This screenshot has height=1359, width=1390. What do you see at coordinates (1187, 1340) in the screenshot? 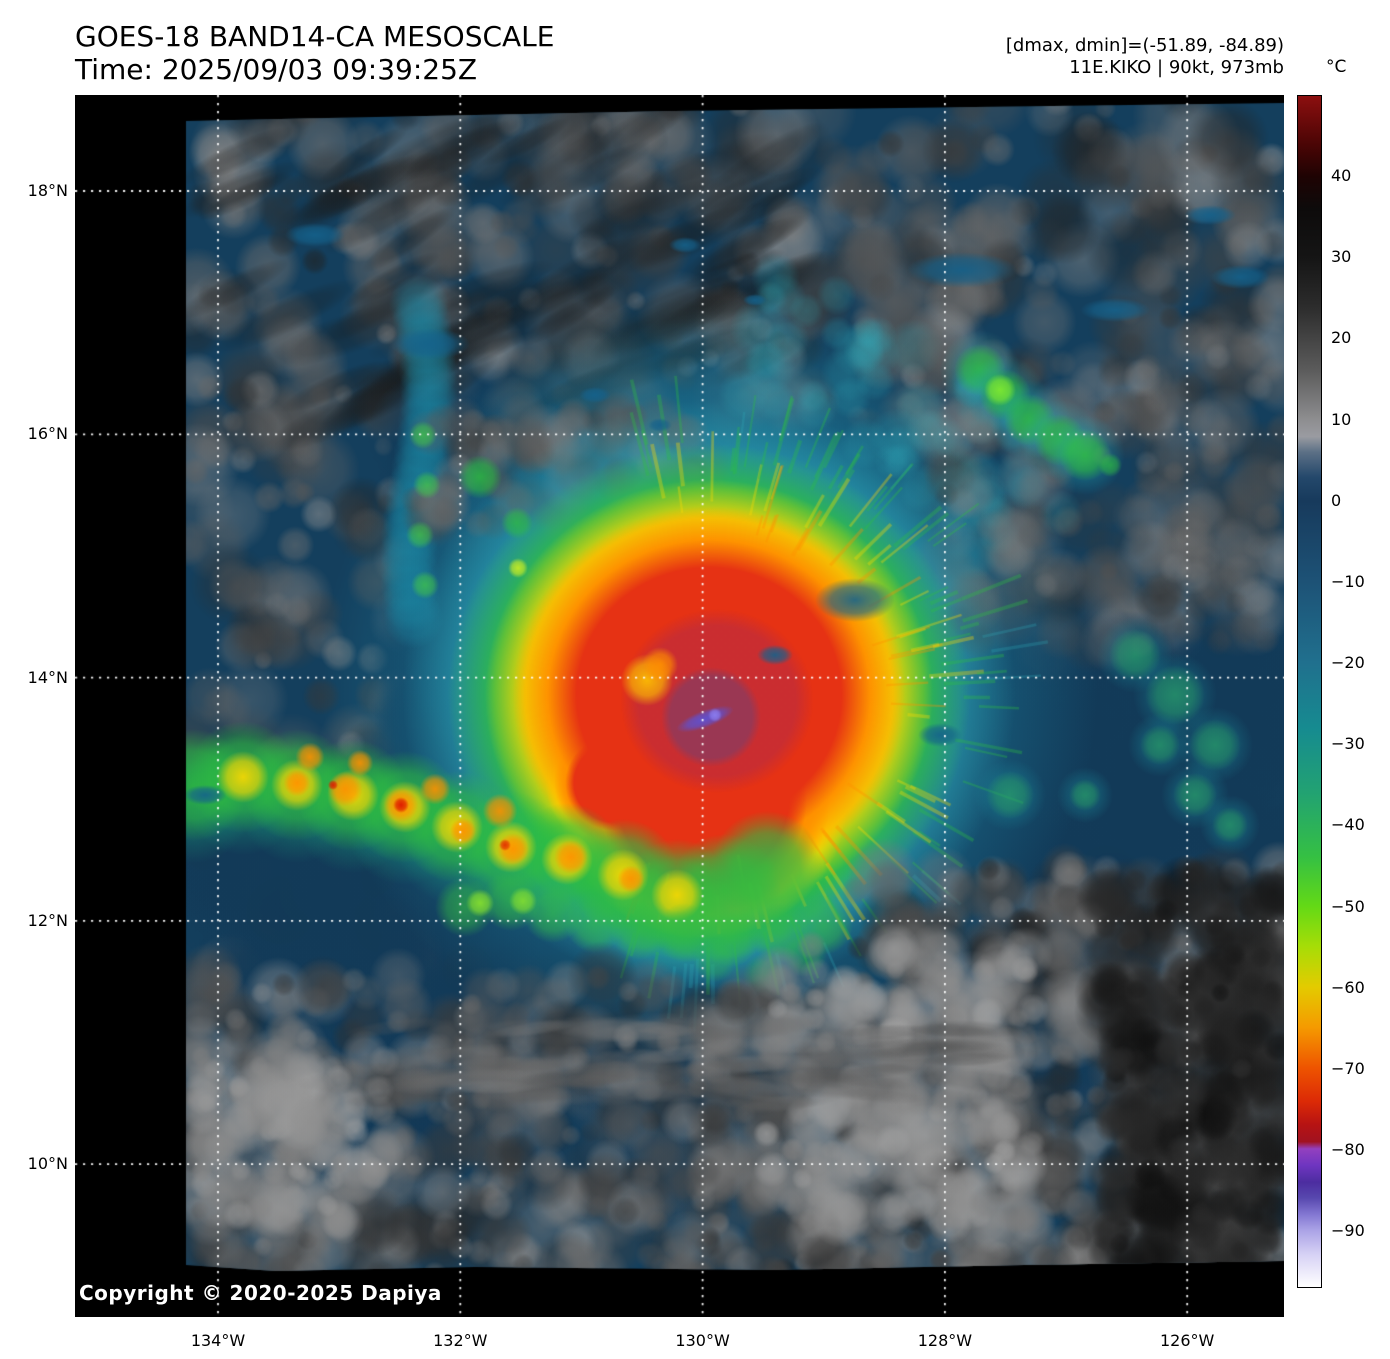
I see `lon-tick-label: 126°W` at bounding box center [1187, 1340].